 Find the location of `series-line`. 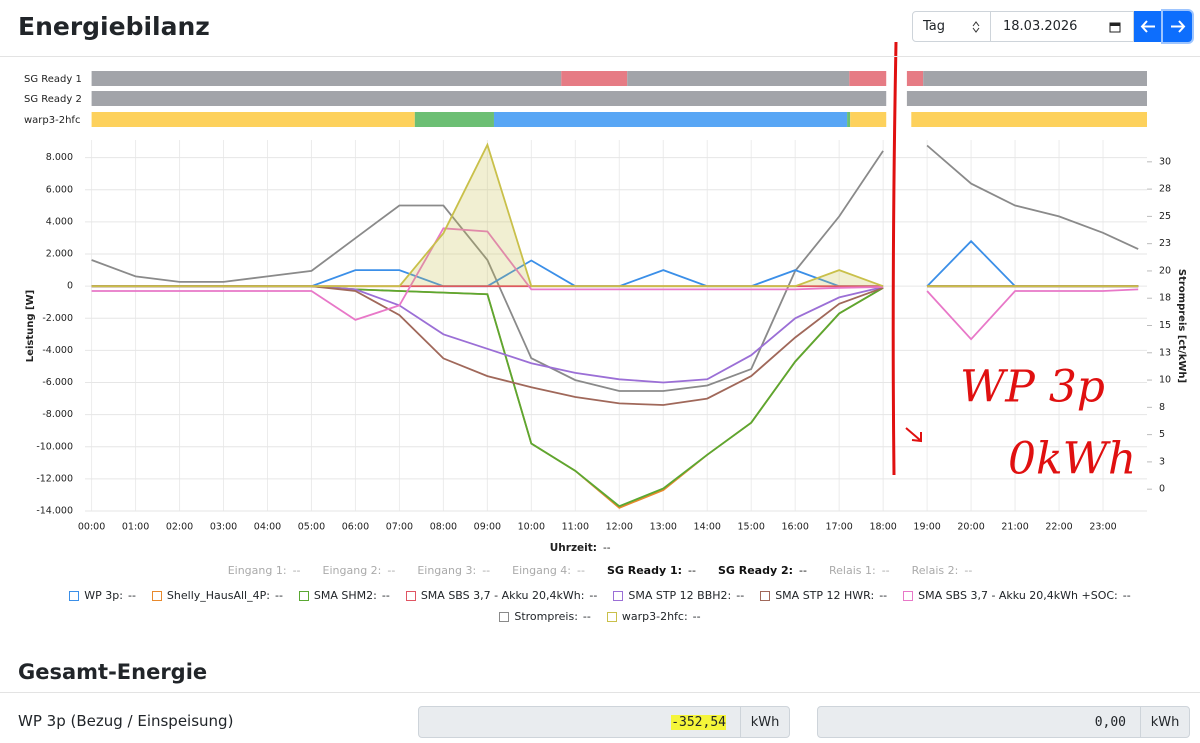

series-line is located at coordinates (615, 284).